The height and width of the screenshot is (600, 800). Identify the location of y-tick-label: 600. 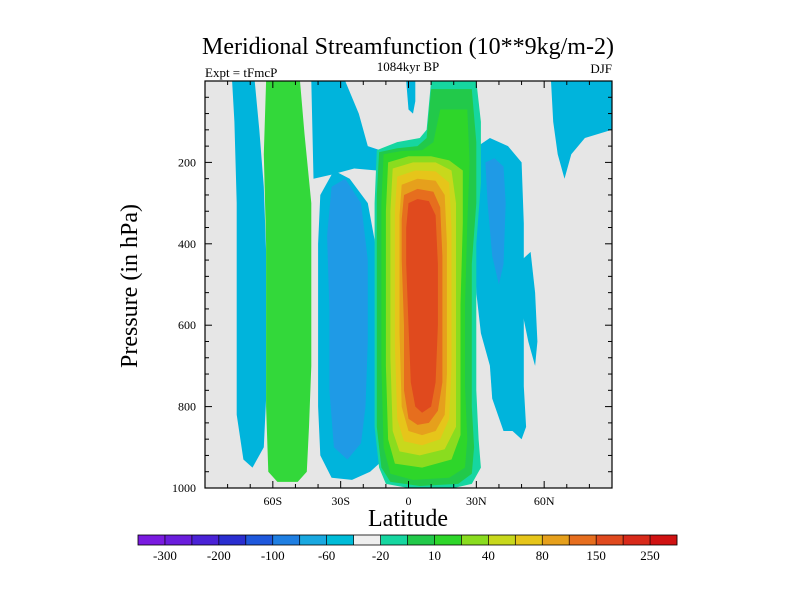
(187, 325).